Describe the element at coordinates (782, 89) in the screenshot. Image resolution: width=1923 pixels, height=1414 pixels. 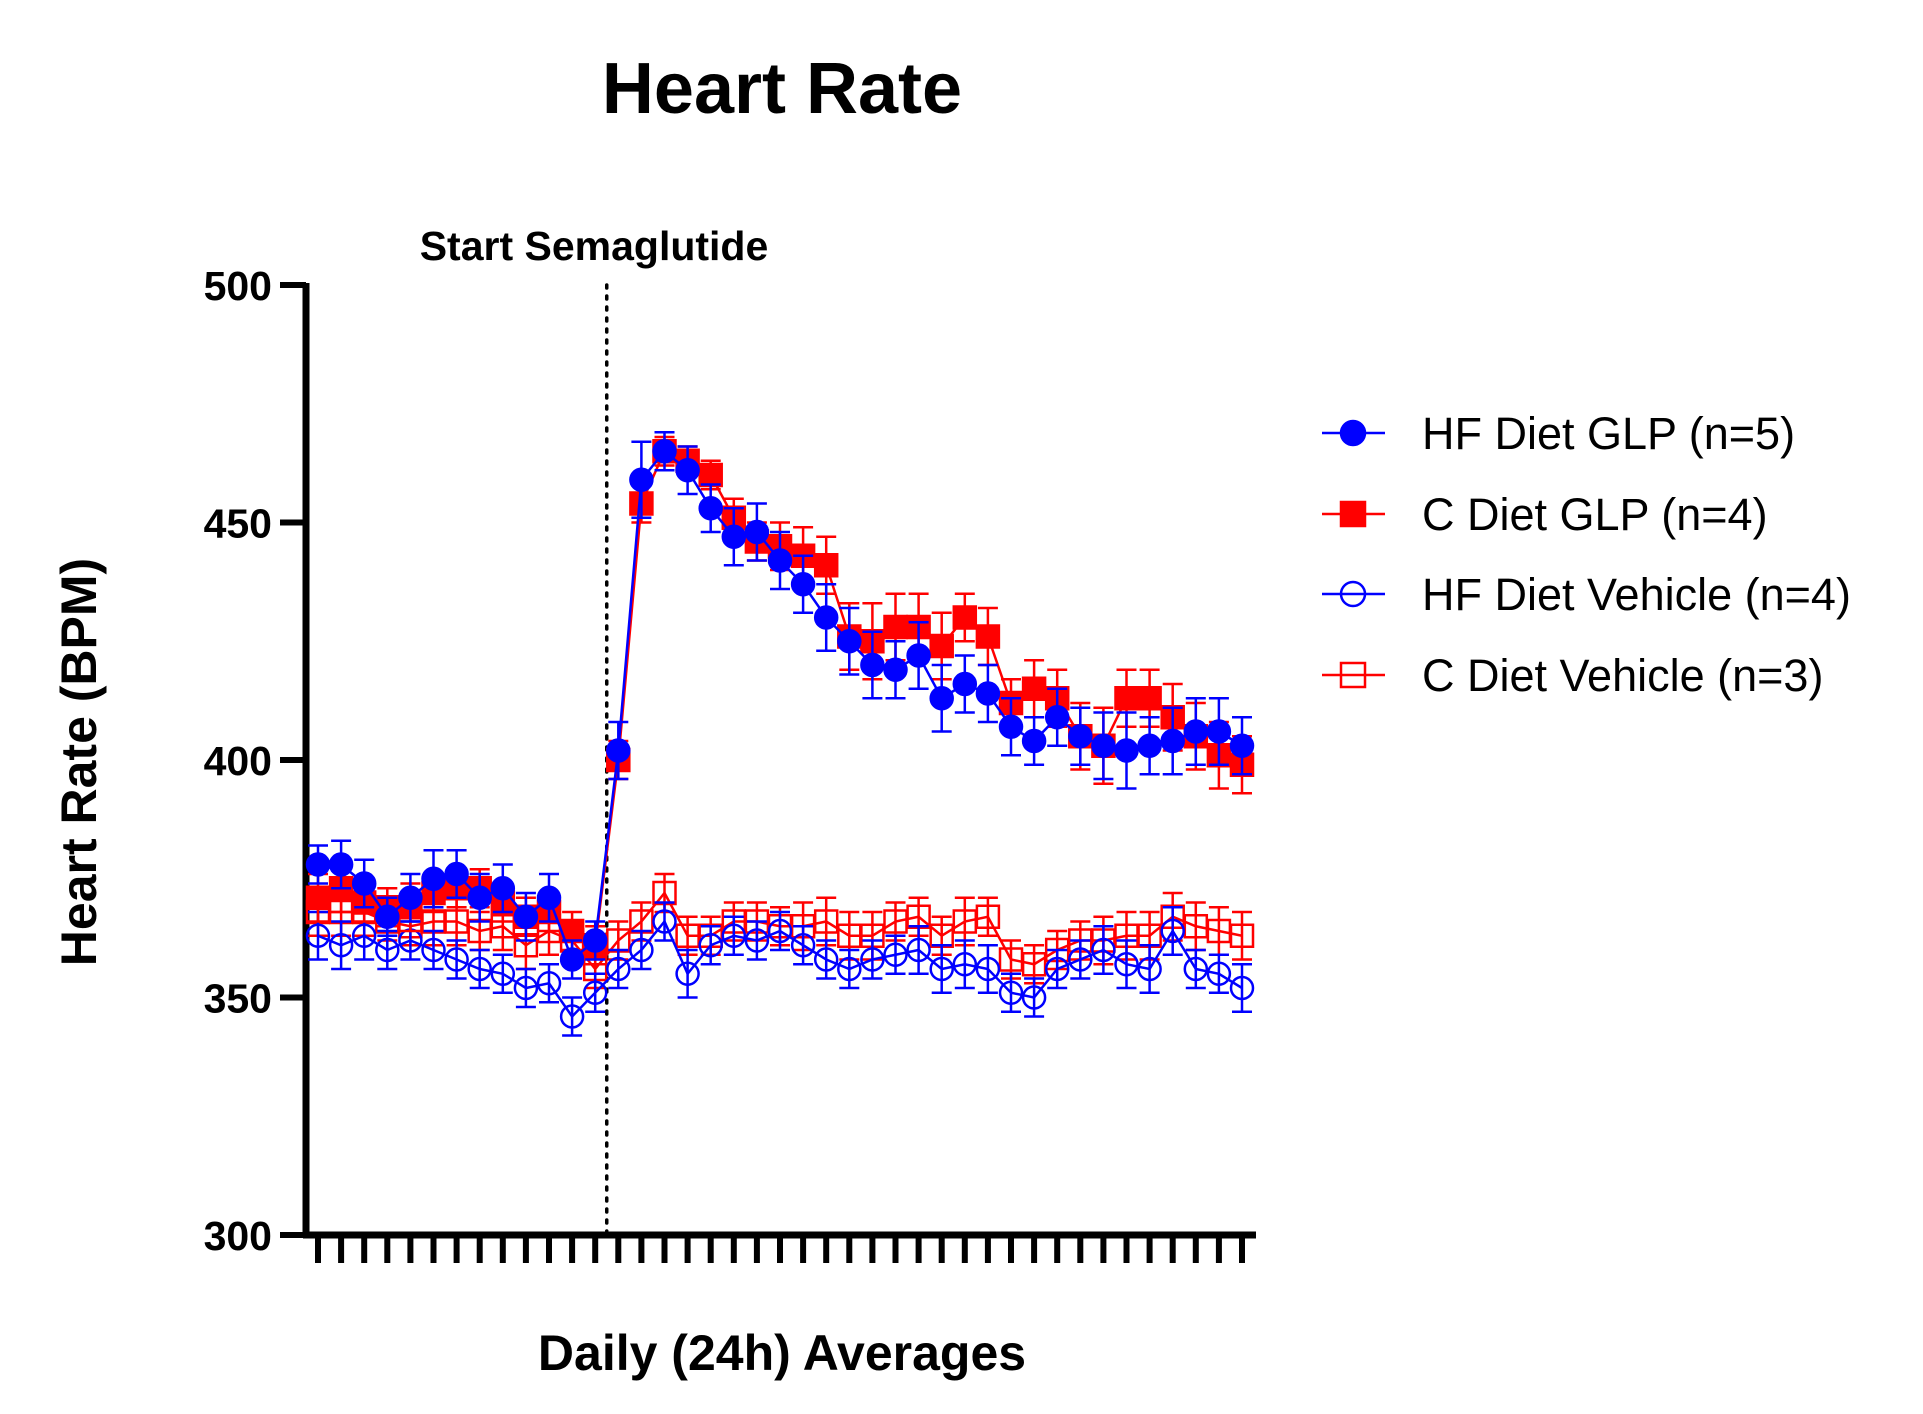
I see `chart-title: Heart Rate` at that location.